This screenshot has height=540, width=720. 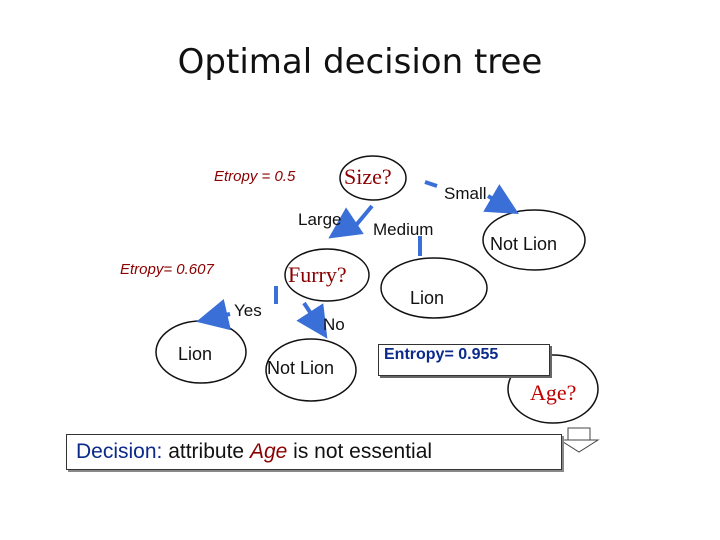 I want to click on node-furry-label: Furry?, so click(x=317, y=274).